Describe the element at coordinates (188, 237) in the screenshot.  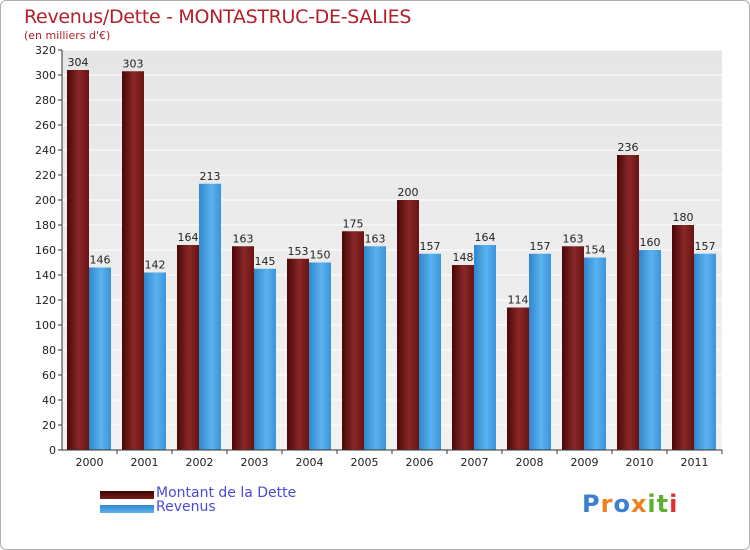
I see `data-label-debt-2002: 164` at that location.